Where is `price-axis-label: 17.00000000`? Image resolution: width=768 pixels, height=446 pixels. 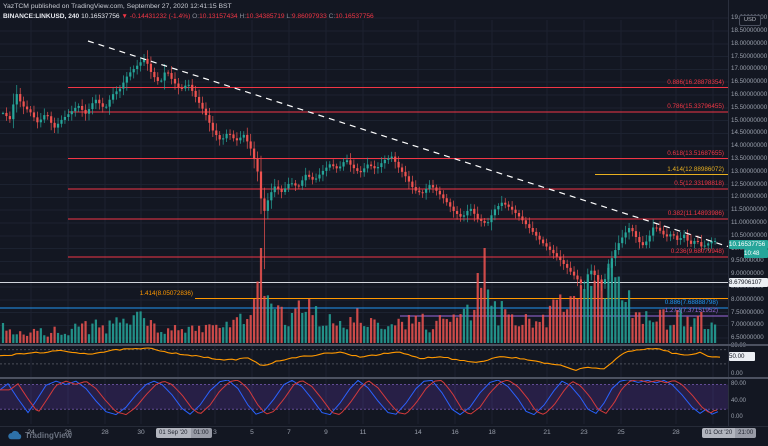 price-axis-label: 17.00000000 is located at coordinates (749, 69).